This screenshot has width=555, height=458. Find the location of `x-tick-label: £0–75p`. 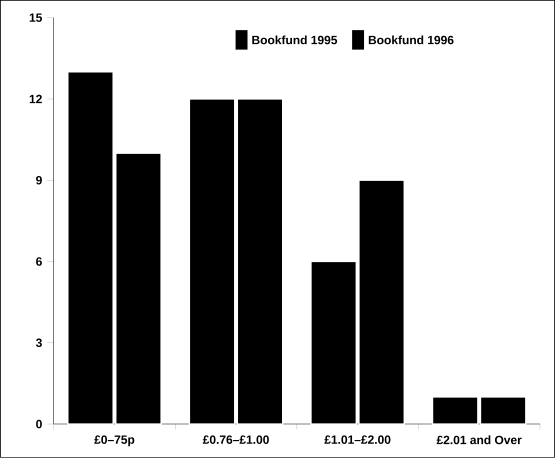

x-tick-label: £0–75p is located at coordinates (114, 441).